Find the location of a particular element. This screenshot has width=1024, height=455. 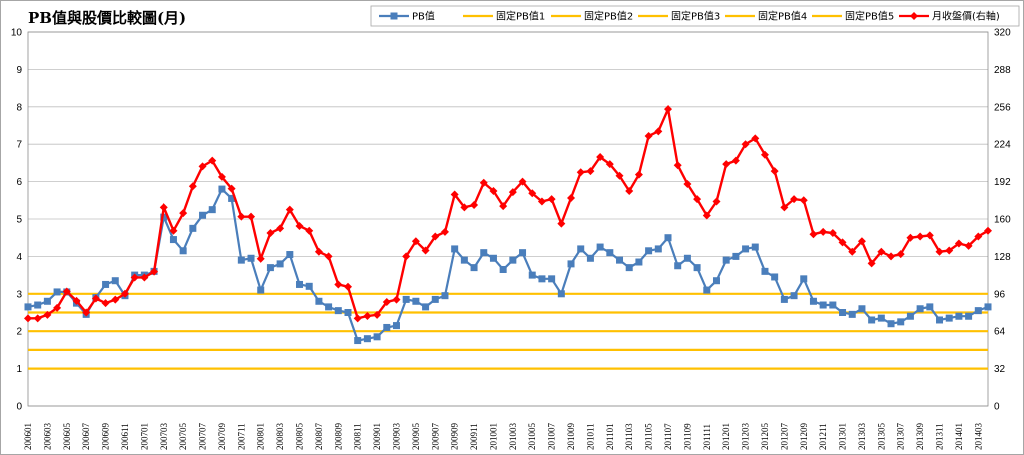

x-tick-label: 201001 is located at coordinates (493, 436).